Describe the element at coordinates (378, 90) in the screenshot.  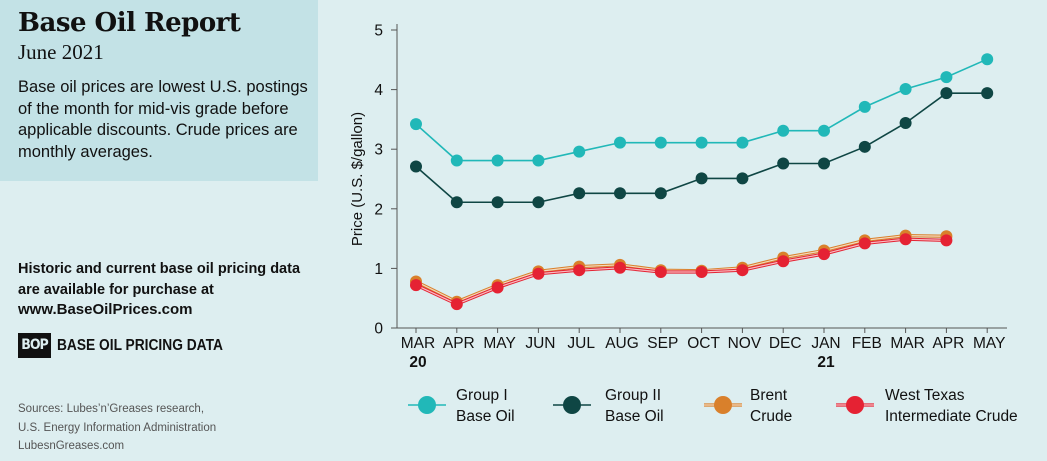
I see `y-tick-label: 4` at that location.